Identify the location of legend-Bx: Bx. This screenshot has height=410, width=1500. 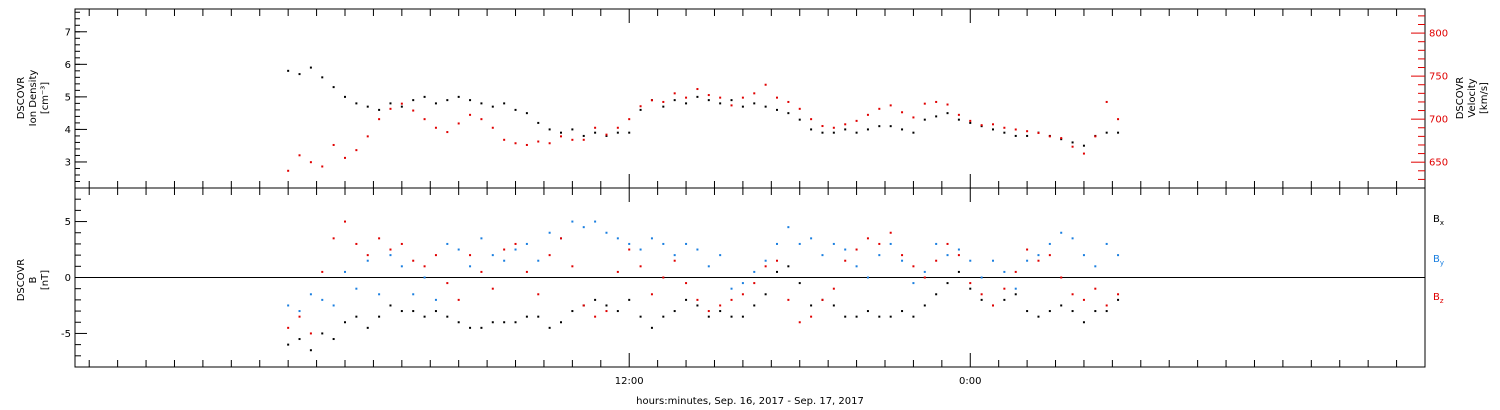
(1438, 220).